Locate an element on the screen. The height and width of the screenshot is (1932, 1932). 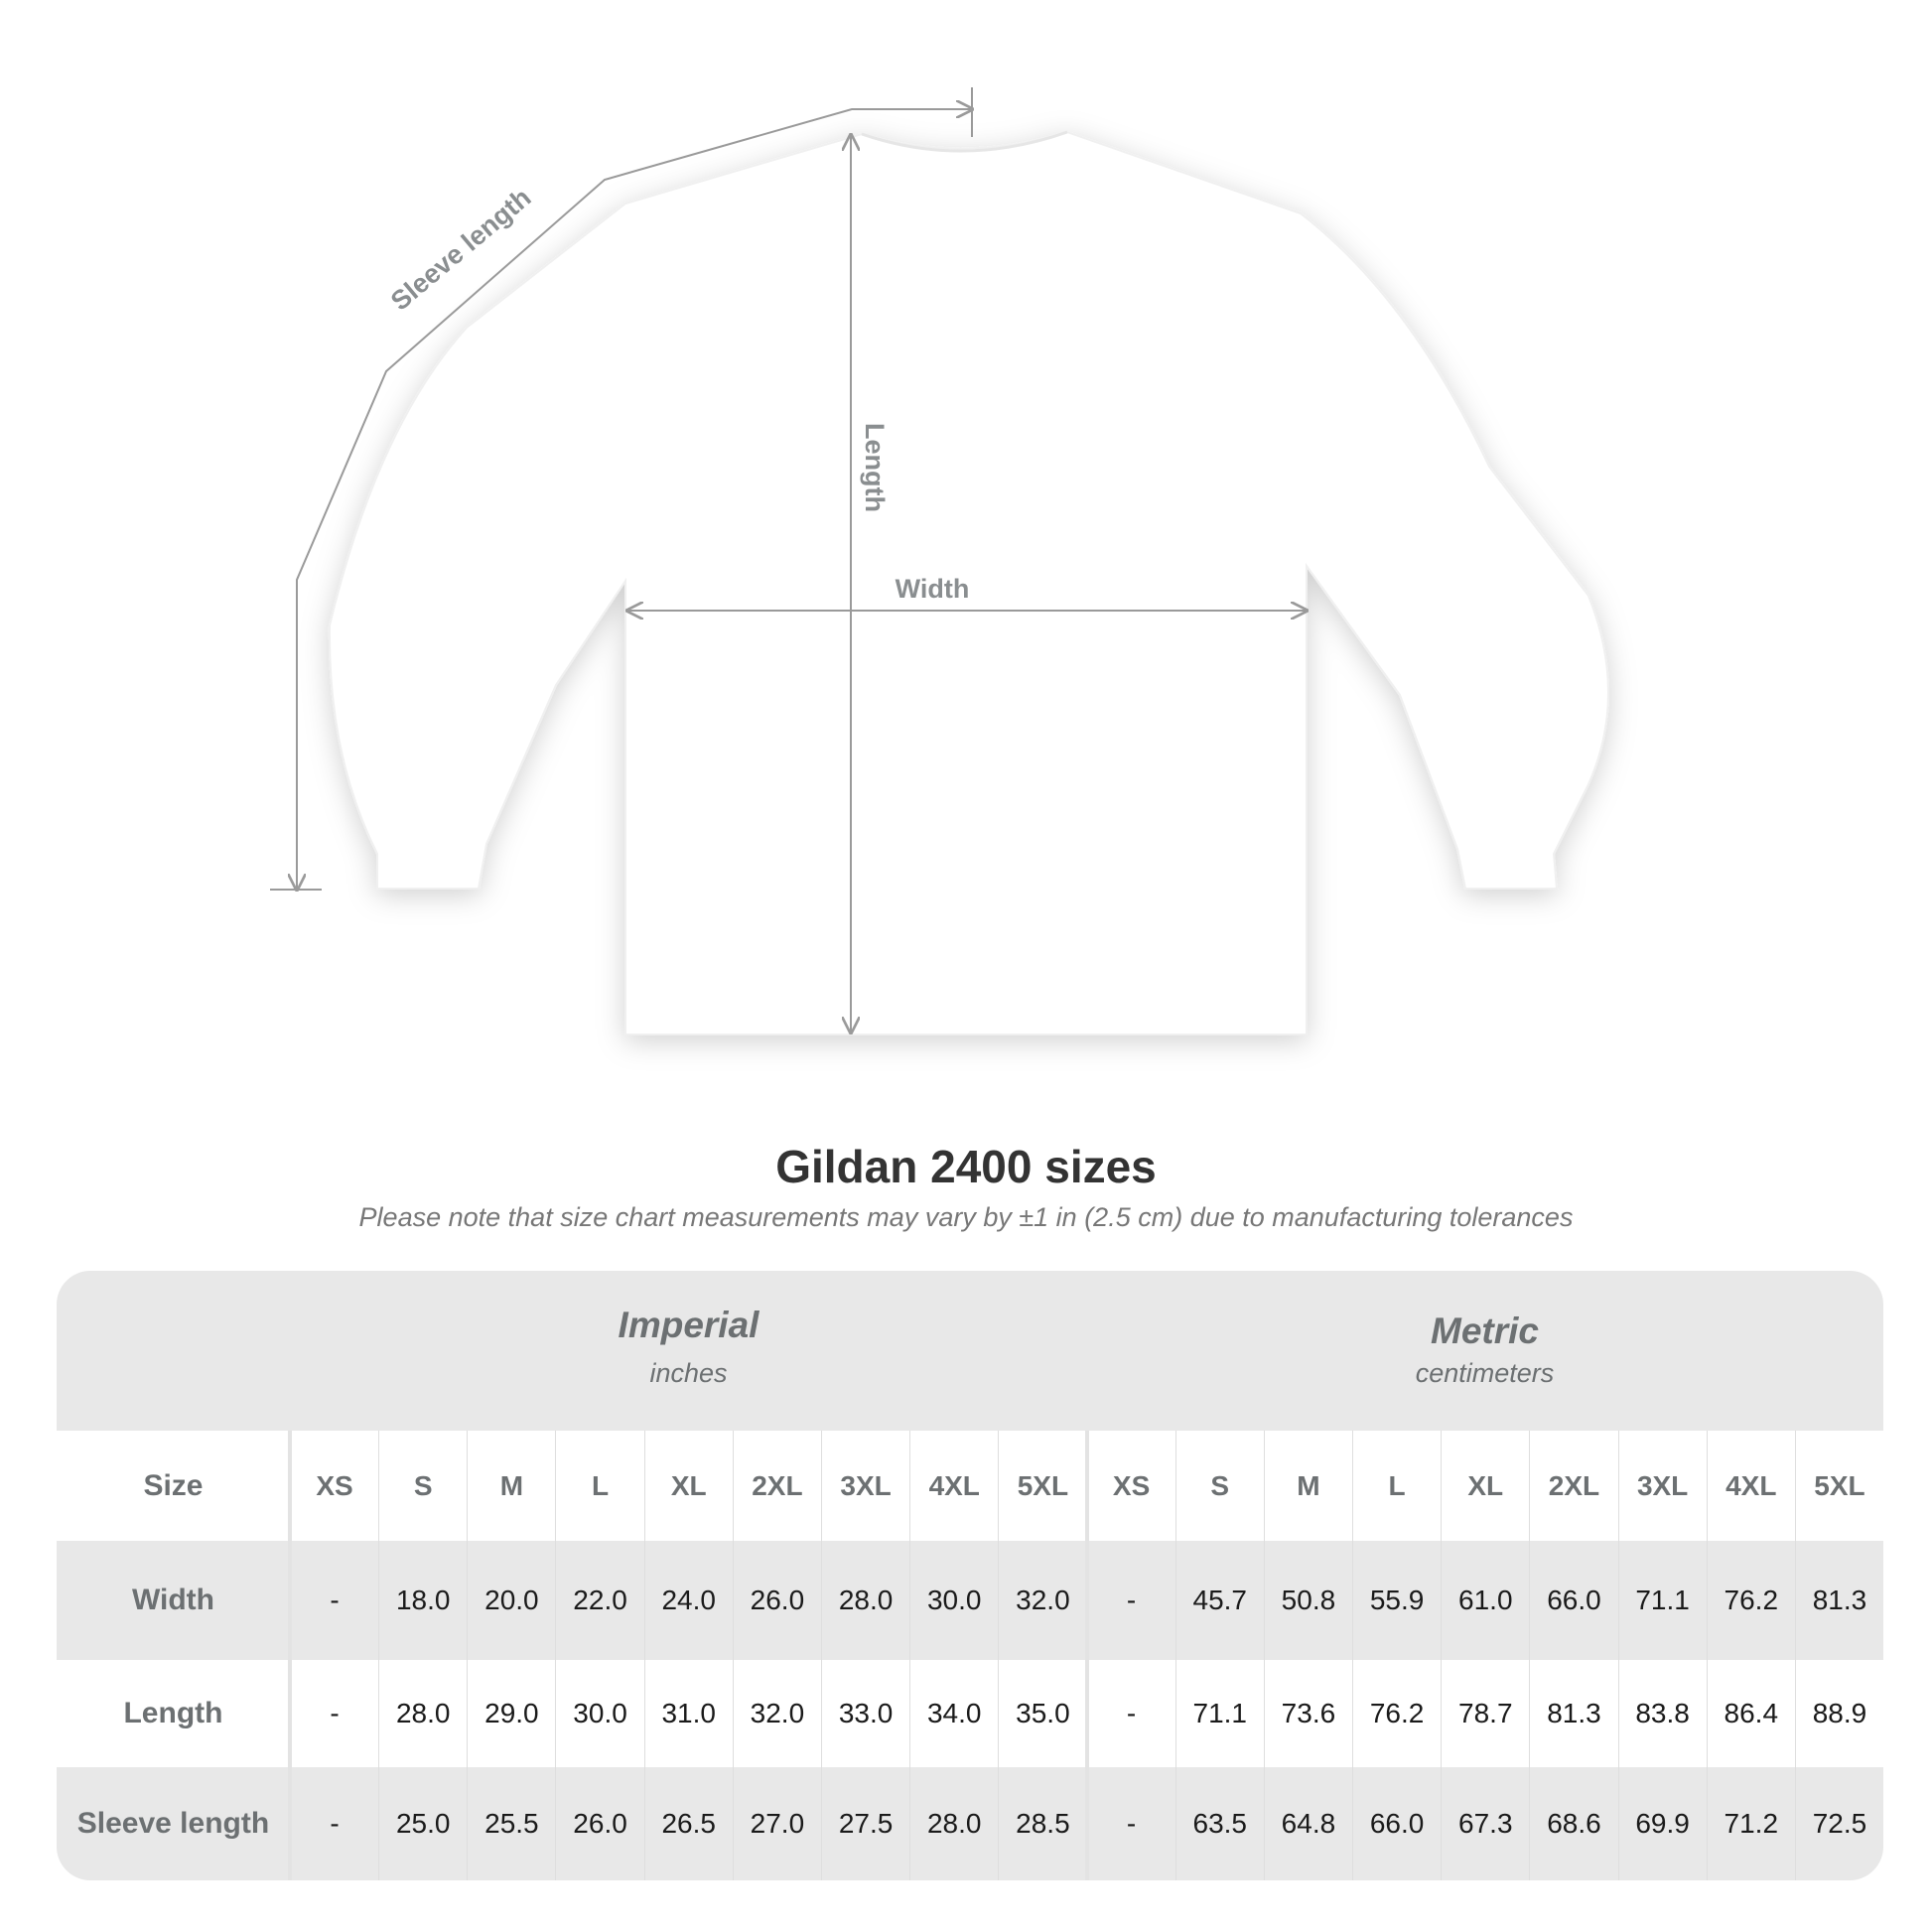
metric-size-header: XS is located at coordinates (1130, 1486).